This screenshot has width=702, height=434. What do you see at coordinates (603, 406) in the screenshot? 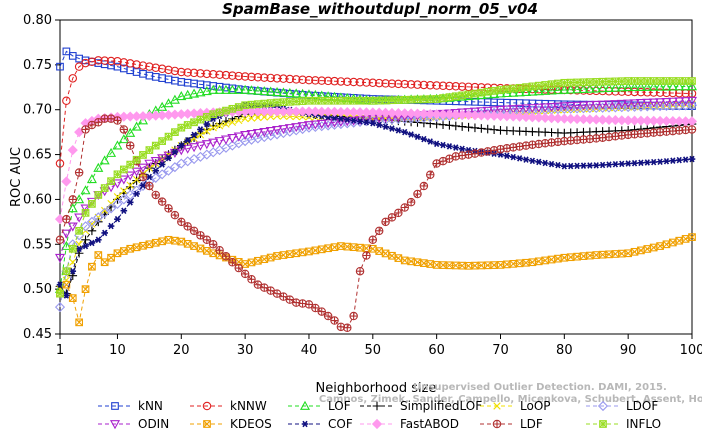
I see `legend-marker-ldof` at bounding box center [603, 406].